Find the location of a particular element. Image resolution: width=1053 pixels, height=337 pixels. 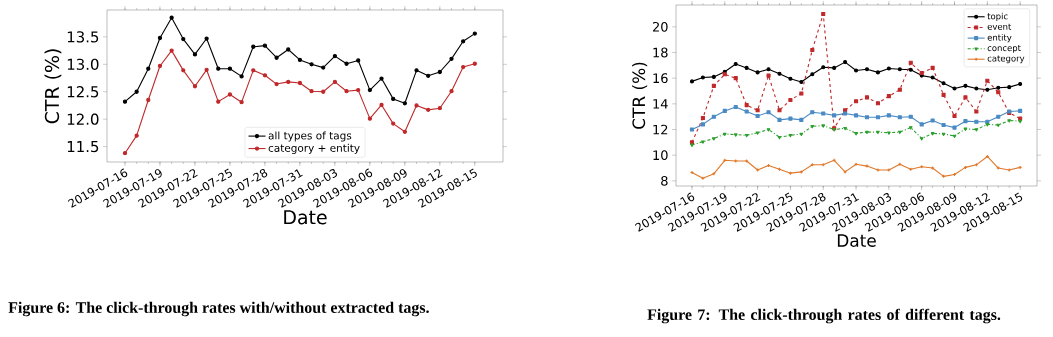

legend-label: concept is located at coordinates (1004, 49).